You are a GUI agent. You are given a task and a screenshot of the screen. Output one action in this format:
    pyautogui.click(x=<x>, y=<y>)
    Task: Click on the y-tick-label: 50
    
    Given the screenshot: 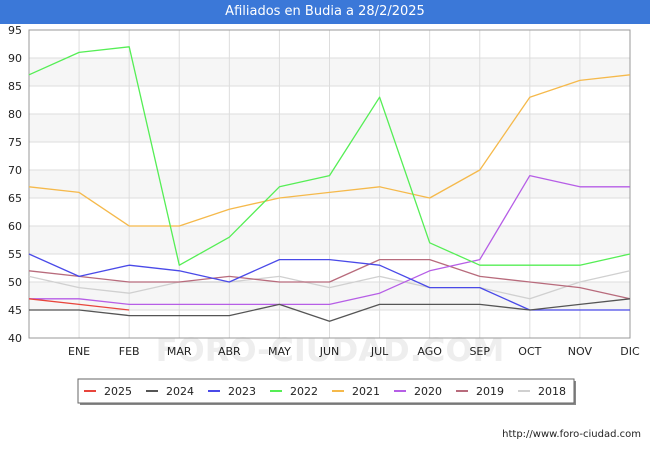 What is the action you would take?
    pyautogui.click(x=15, y=282)
    